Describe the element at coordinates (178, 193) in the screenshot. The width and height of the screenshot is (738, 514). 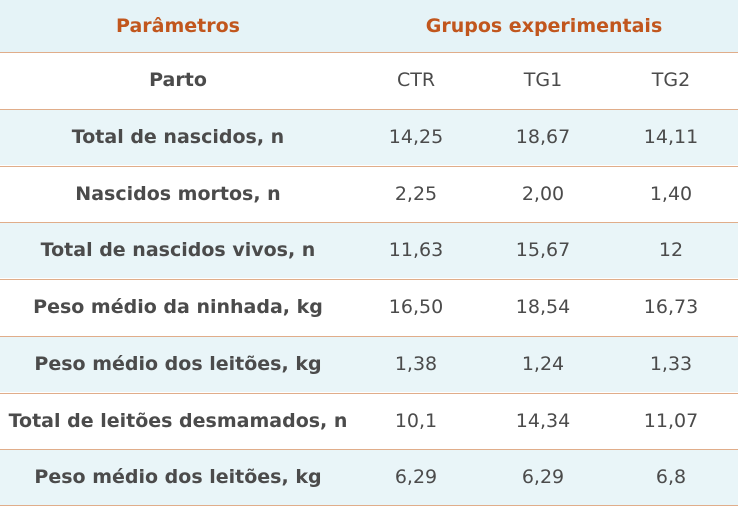
I see `row-label: Nascidos mortos, n` at that location.